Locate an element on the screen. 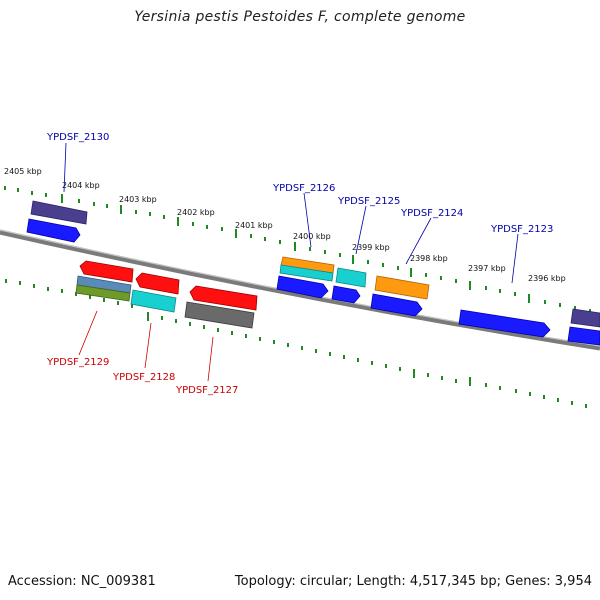 Image resolution: width=600 pixels, height=600 pixels. reverse-gene-labels: YPDSF_2129 YPDSF_2128 YPDSF_2127 is located at coordinates (142, 353).